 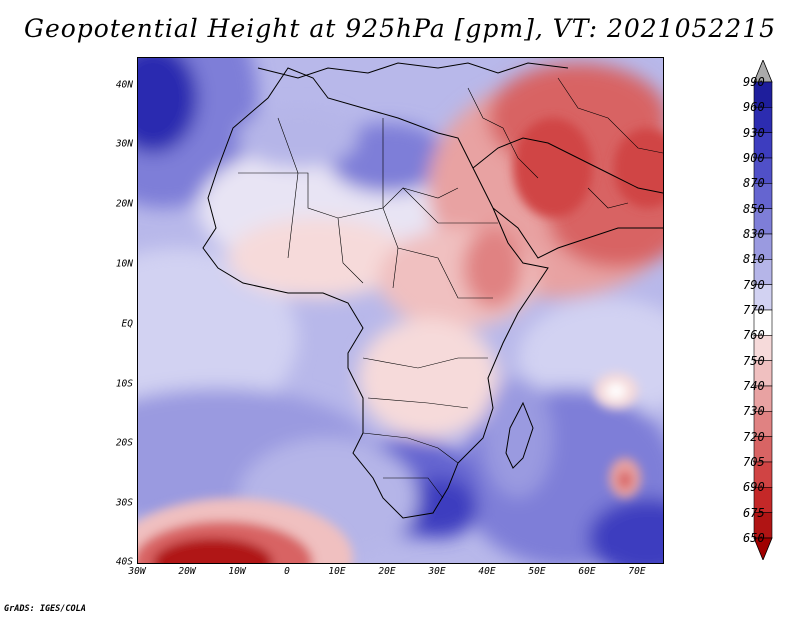 What do you see at coordinates (754, 462) in the screenshot?
I see `colorbar-level-label: 705` at bounding box center [754, 462].